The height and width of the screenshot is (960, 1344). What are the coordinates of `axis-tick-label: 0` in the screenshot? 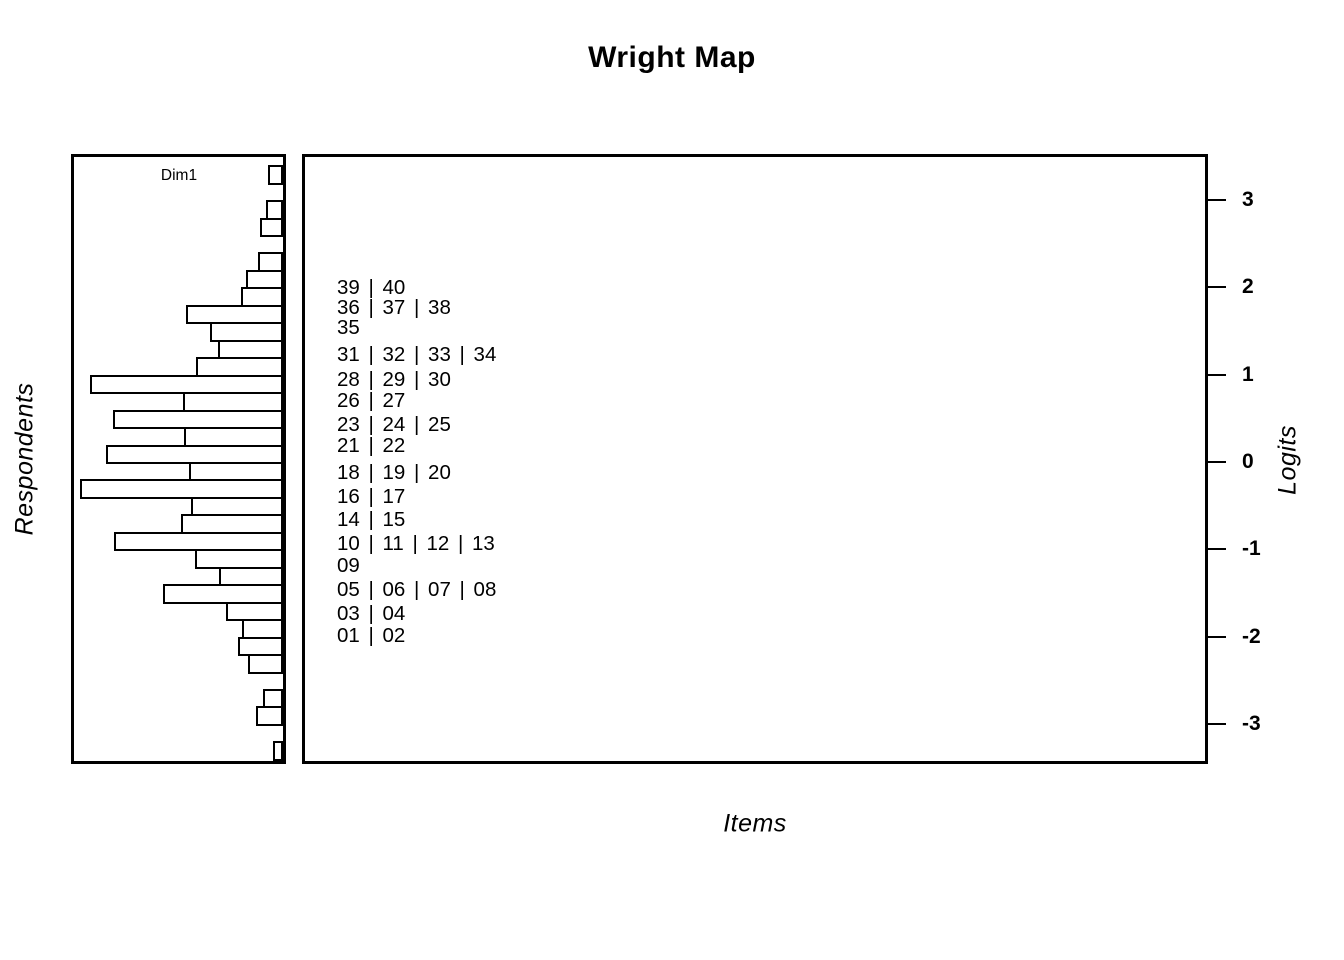 It's located at (1248, 461).